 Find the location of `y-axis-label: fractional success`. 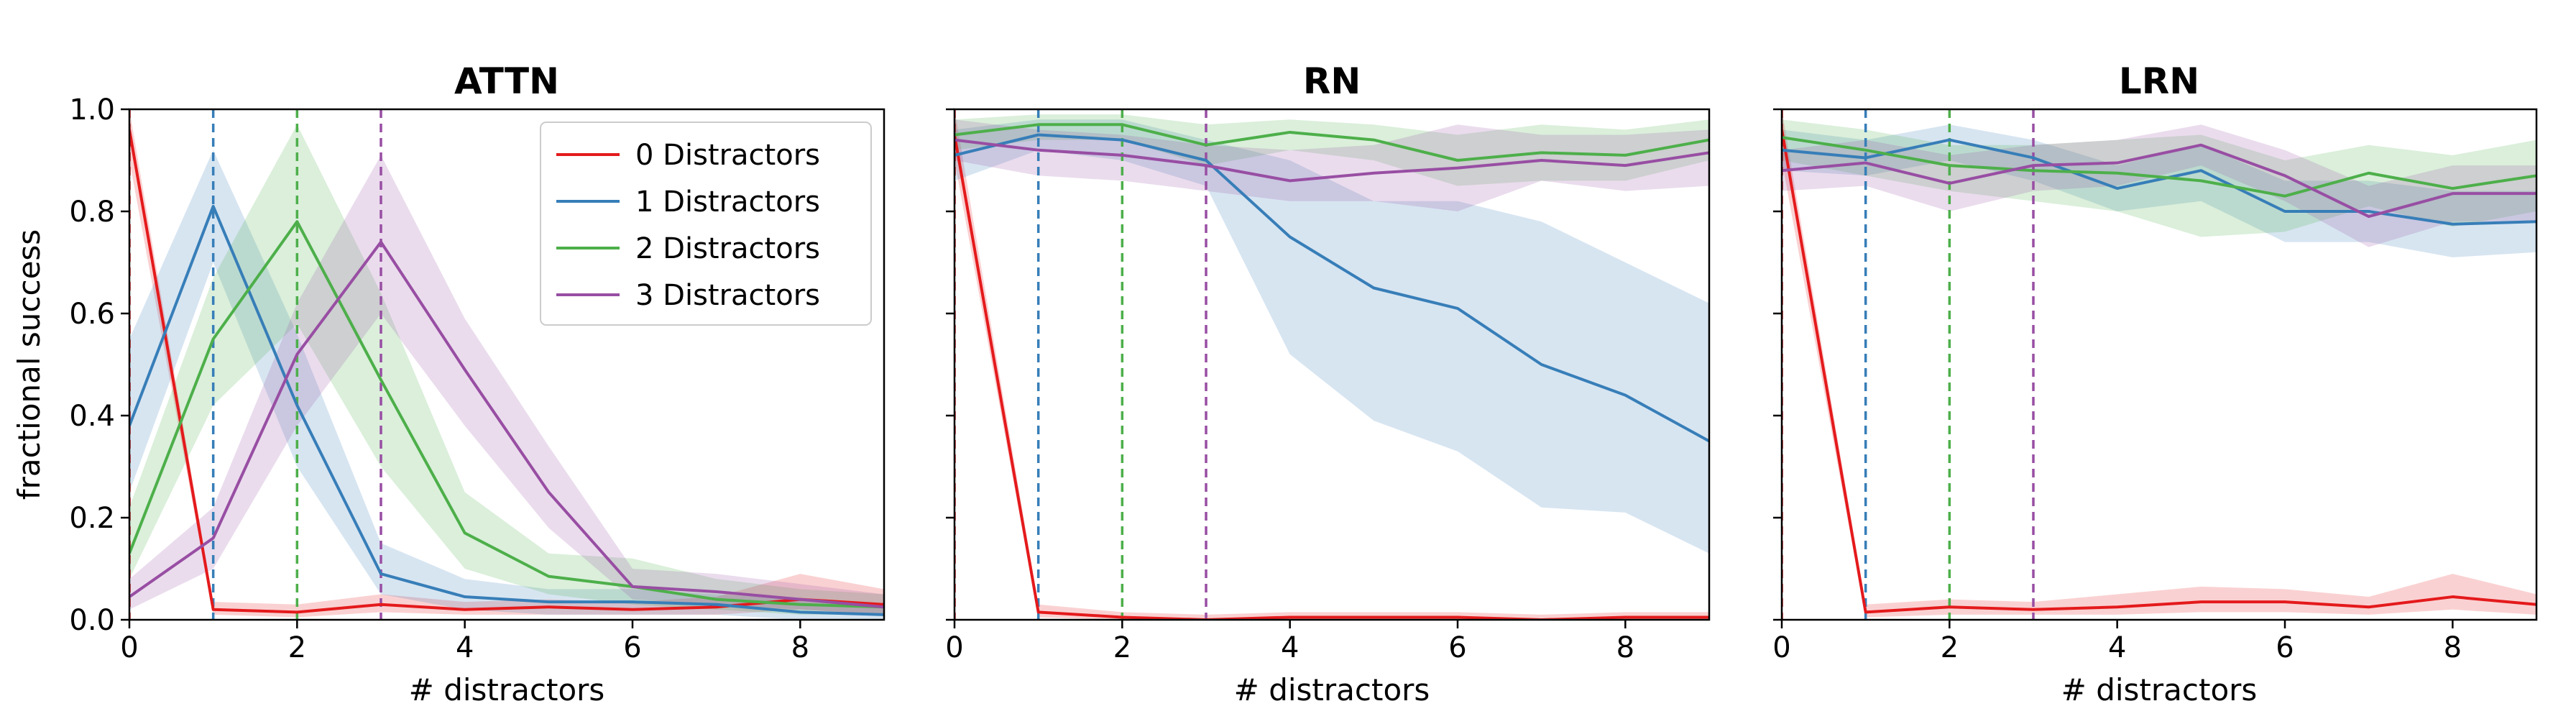

y-axis-label: fractional success is located at coordinates (29, 364).